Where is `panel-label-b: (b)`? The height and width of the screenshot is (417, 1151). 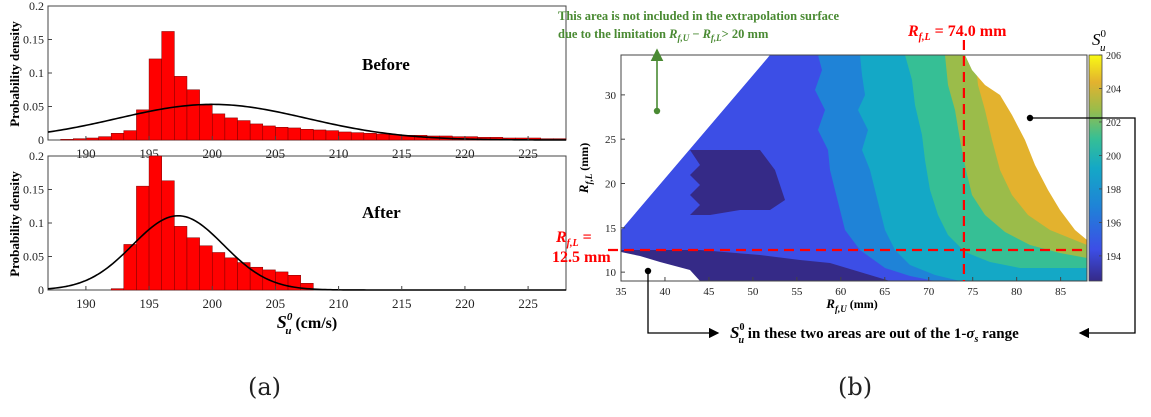 panel-label-b: (b) is located at coordinates (855, 387).